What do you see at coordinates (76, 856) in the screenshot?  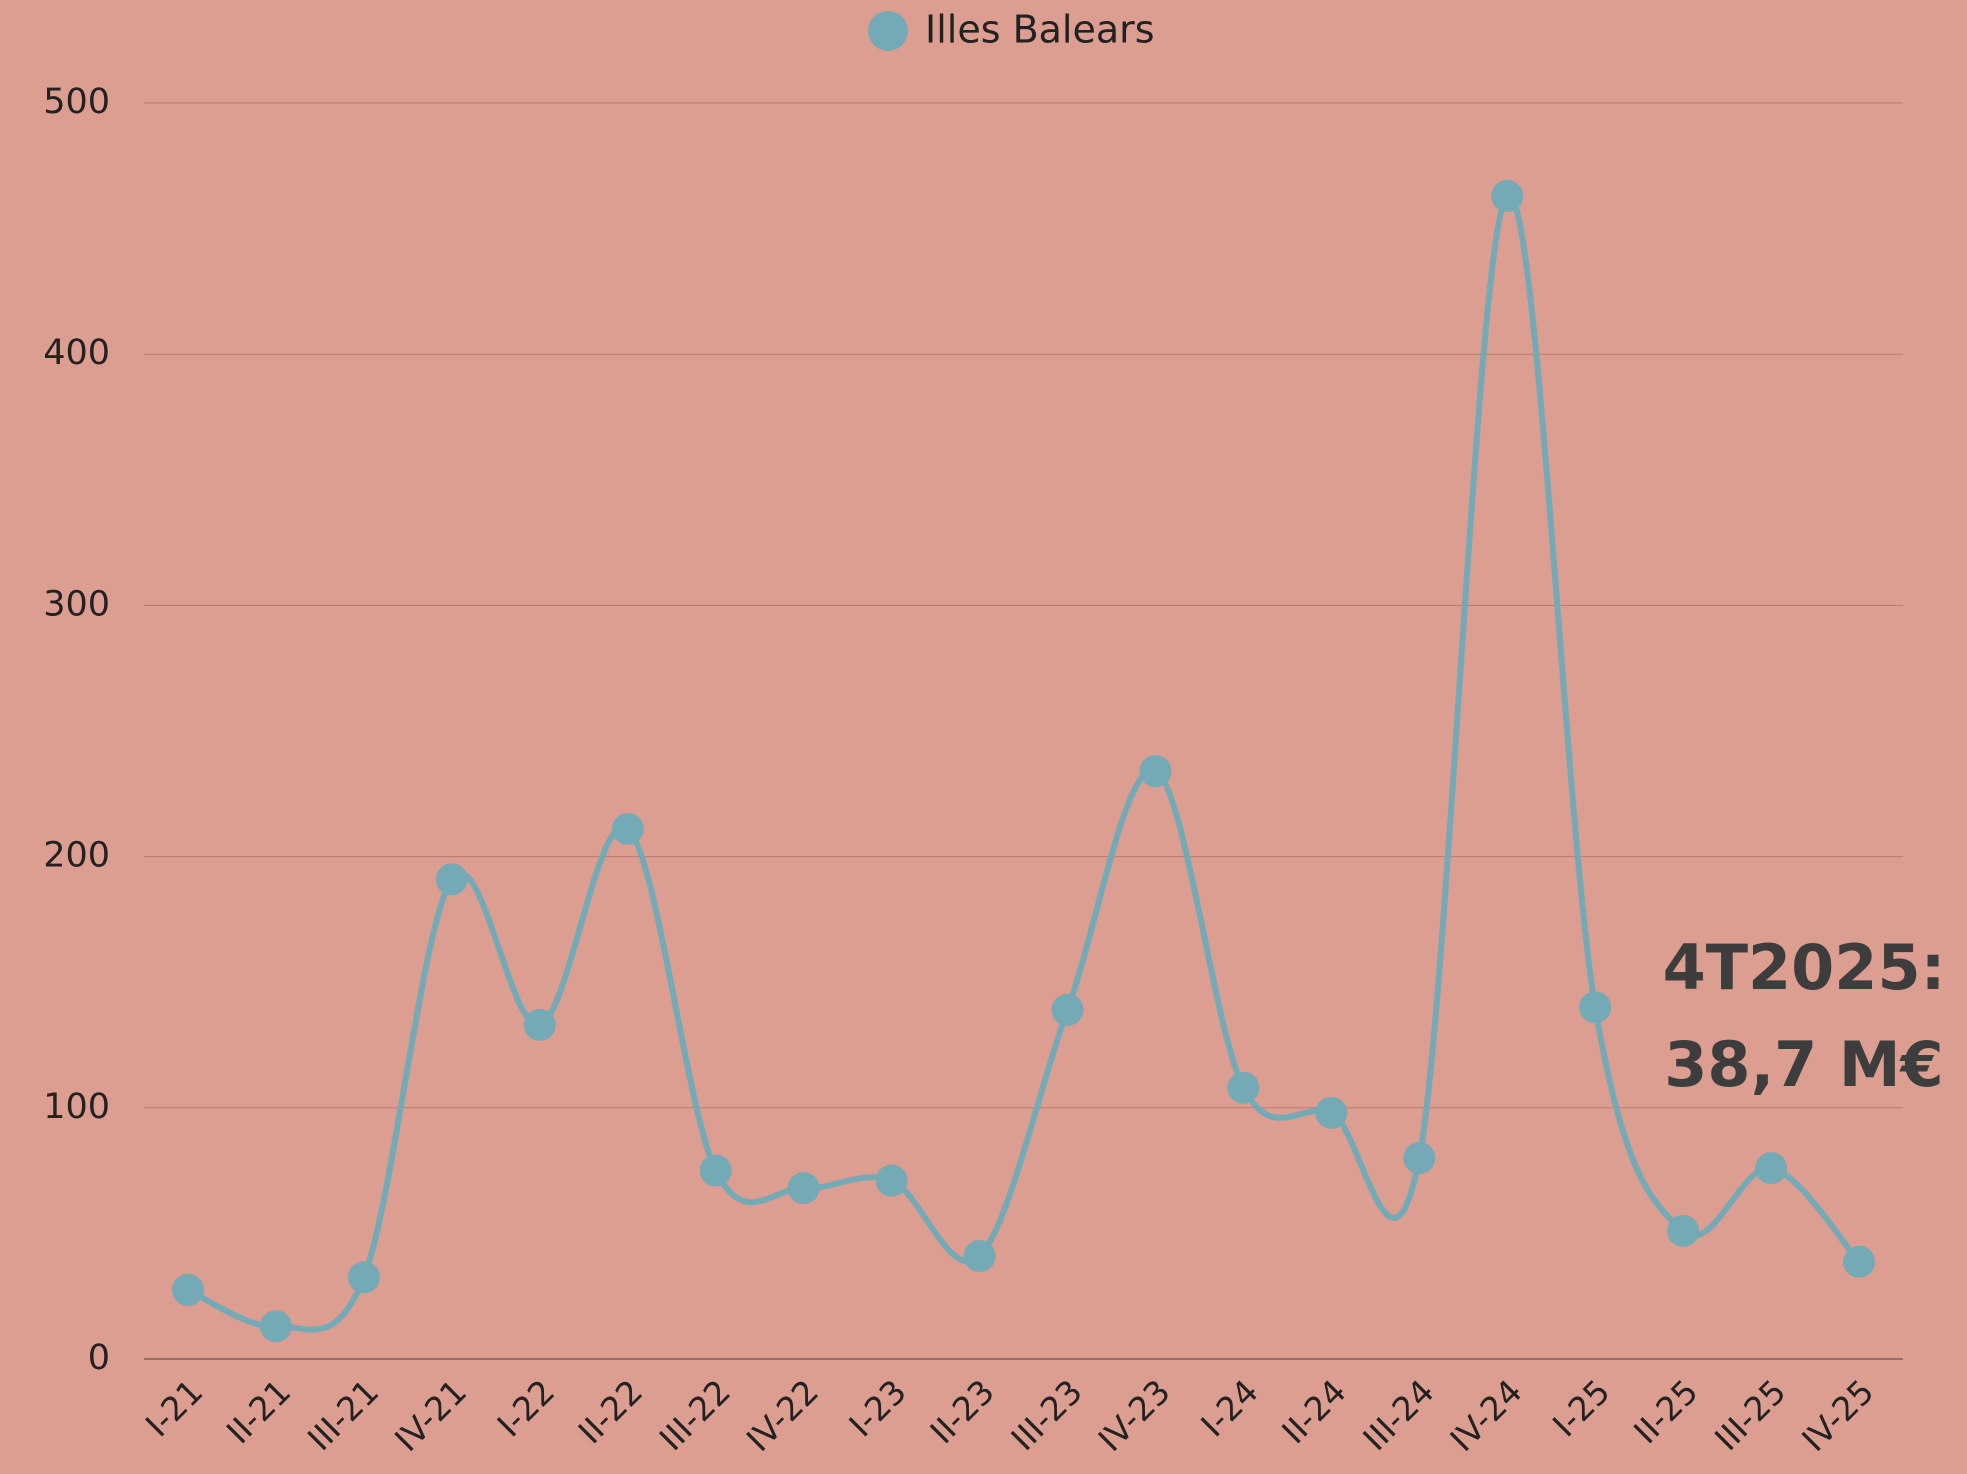 I see `y-tick-label: 200` at bounding box center [76, 856].